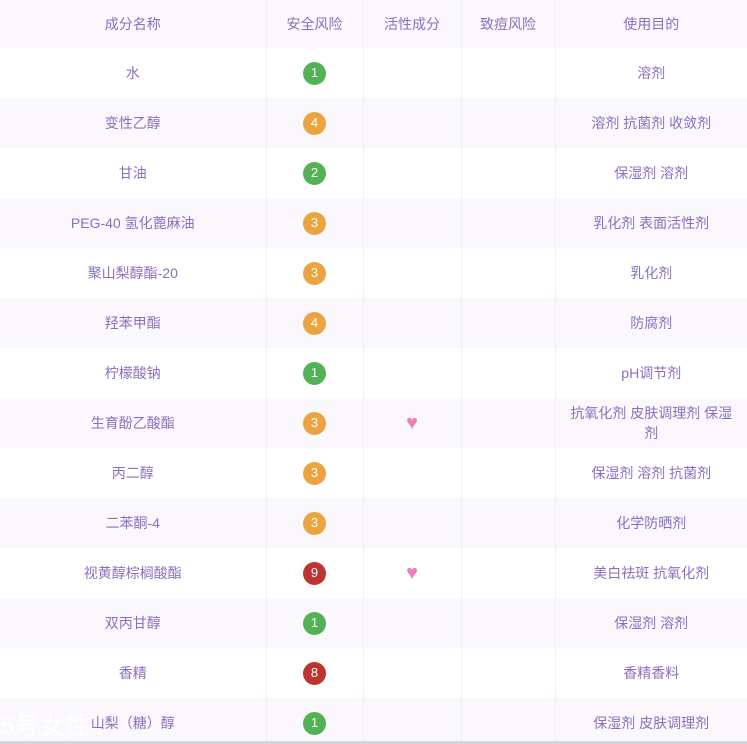 This screenshot has width=747, height=744. I want to click on table-row: 丙二醇 3 保湿剂 溶剂 抗菌剂, so click(373, 473).